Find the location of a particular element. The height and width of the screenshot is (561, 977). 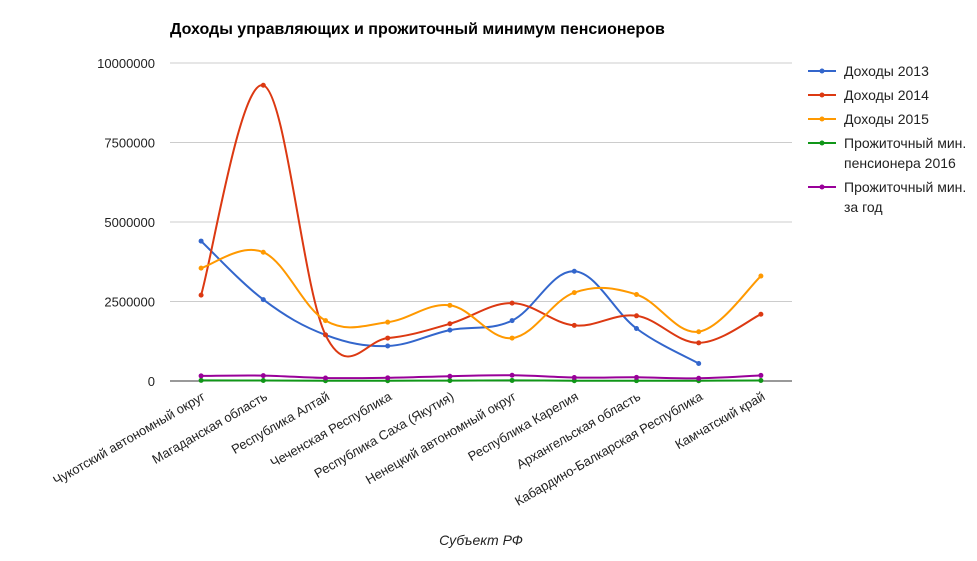

y-tick-label: 7500000 is located at coordinates (129, 143).